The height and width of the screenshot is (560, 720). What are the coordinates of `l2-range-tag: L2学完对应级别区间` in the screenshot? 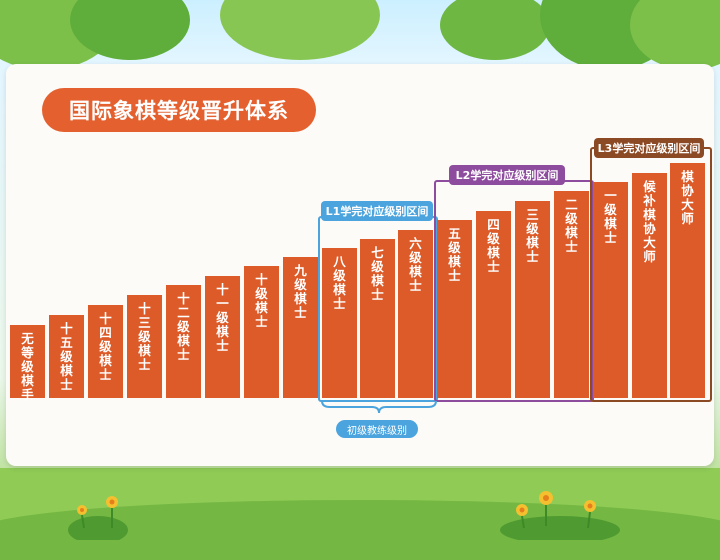 It's located at (507, 175).